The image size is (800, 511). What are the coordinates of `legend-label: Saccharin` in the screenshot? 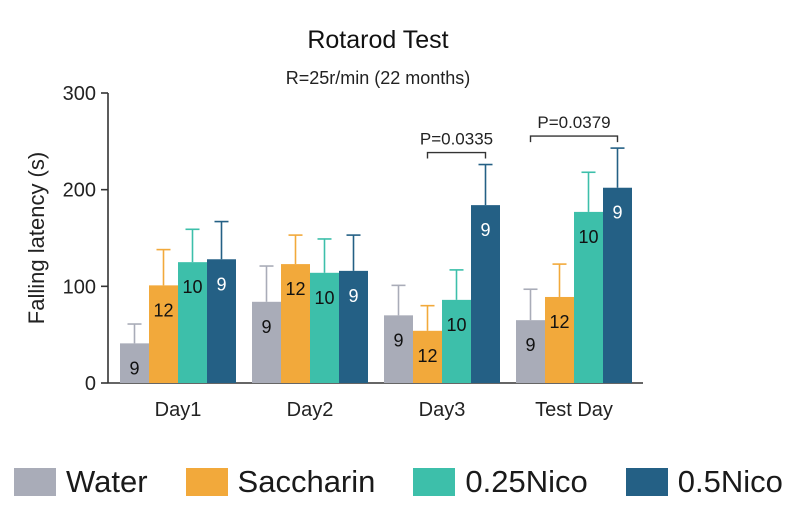 It's located at (306, 481).